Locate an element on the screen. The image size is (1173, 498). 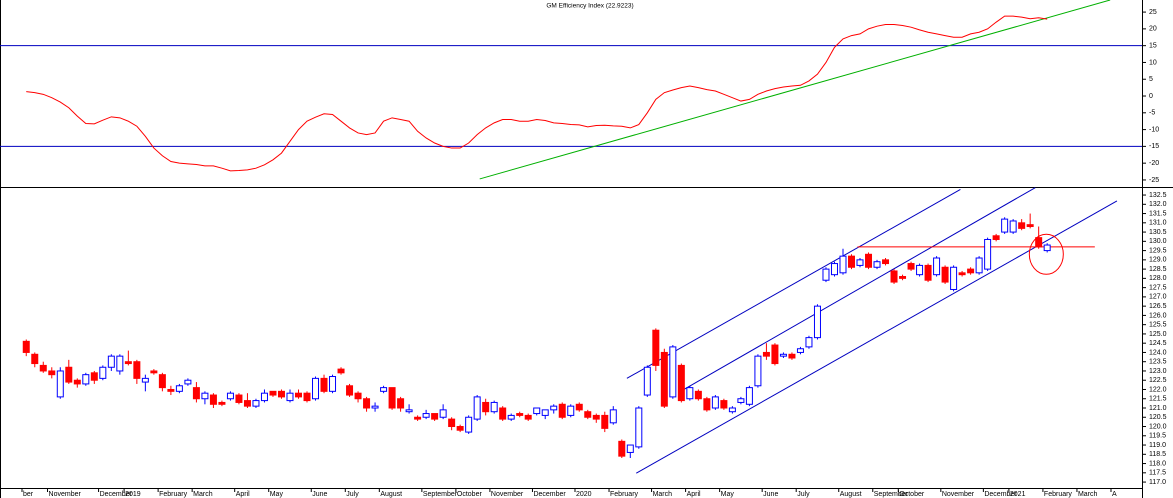
y-tick-label: 10 is located at coordinates (1153, 62).